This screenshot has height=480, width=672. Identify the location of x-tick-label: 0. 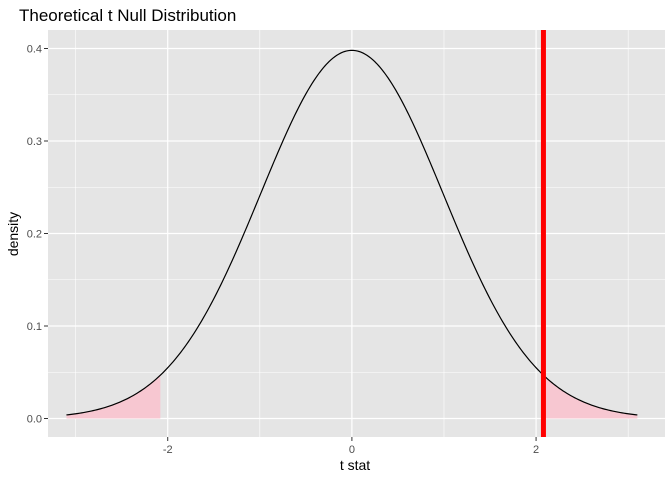
(352, 450).